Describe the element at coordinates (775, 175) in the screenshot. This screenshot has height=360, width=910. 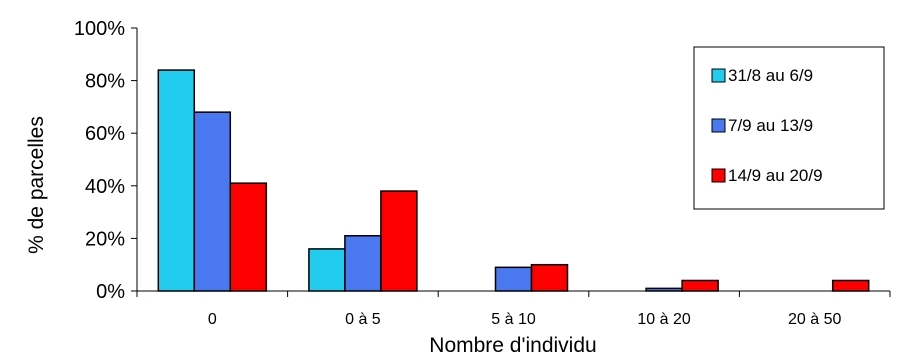
I see `legend-label: 14/9 au 20/9` at that location.